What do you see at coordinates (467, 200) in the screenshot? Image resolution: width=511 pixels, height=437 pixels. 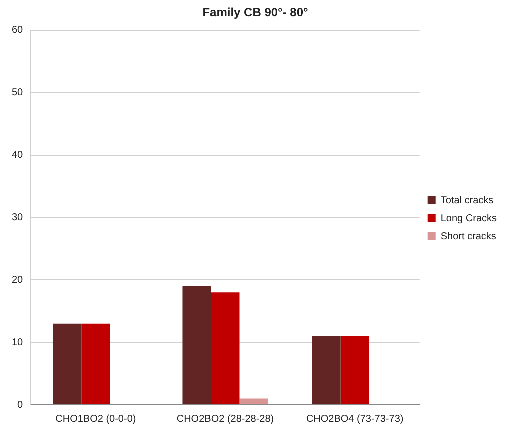 I see `legend-label: Total cracks` at bounding box center [467, 200].